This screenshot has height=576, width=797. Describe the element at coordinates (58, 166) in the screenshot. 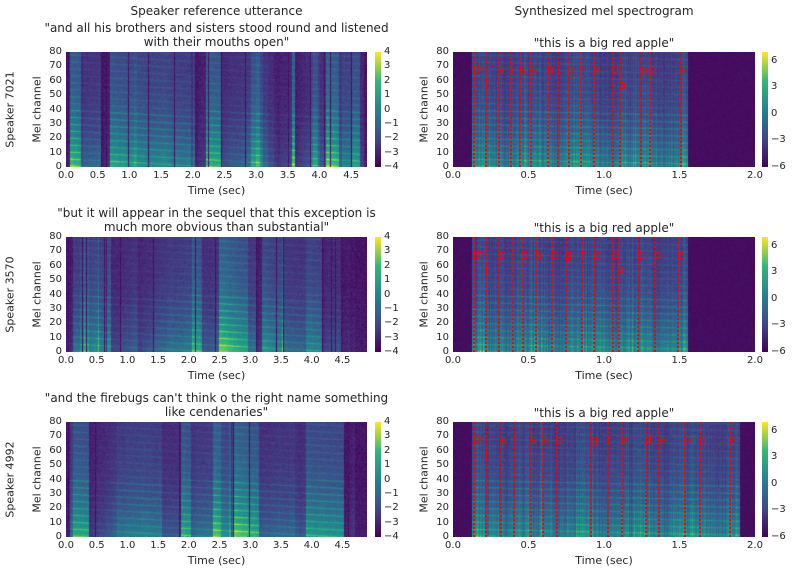

I see `y-tick-label: 0` at that location.